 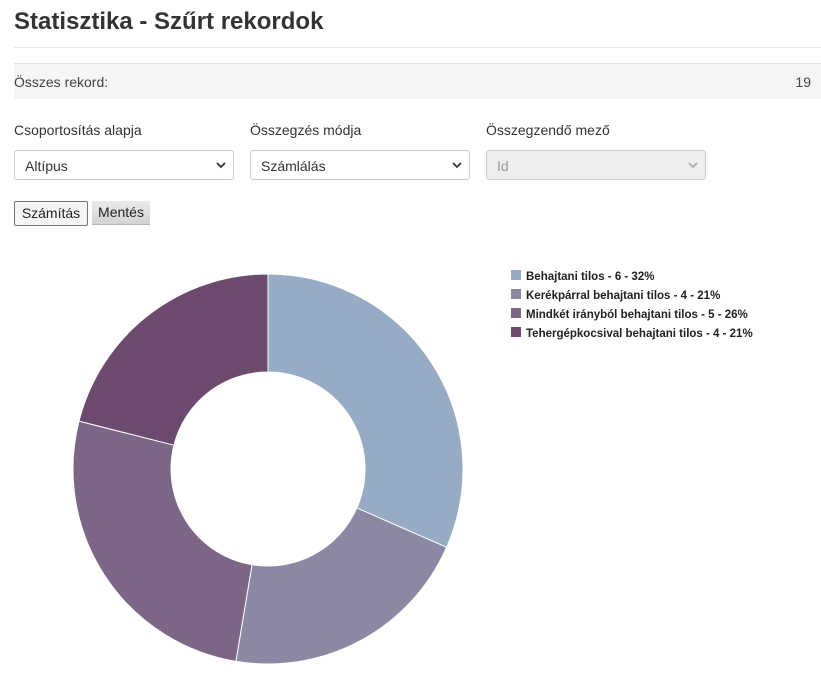 I want to click on calculate-button: Számítás, so click(x=51, y=213).